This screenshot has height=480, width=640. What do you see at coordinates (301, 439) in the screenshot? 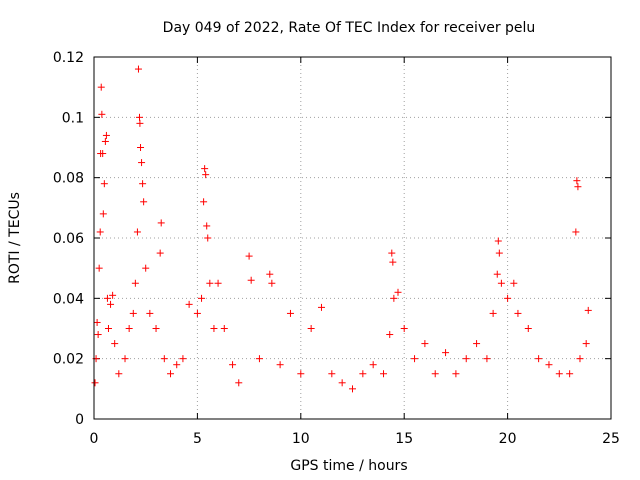
I see `x-tick-label: 10` at bounding box center [301, 439].